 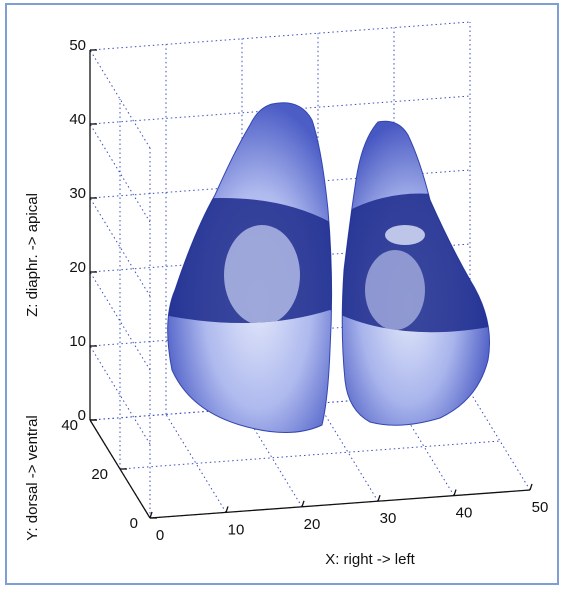 What do you see at coordinates (99, 474) in the screenshot?
I see `y-tick-label: 20` at bounding box center [99, 474].